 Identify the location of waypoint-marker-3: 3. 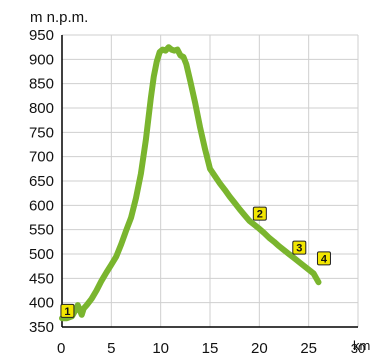
(299, 247).